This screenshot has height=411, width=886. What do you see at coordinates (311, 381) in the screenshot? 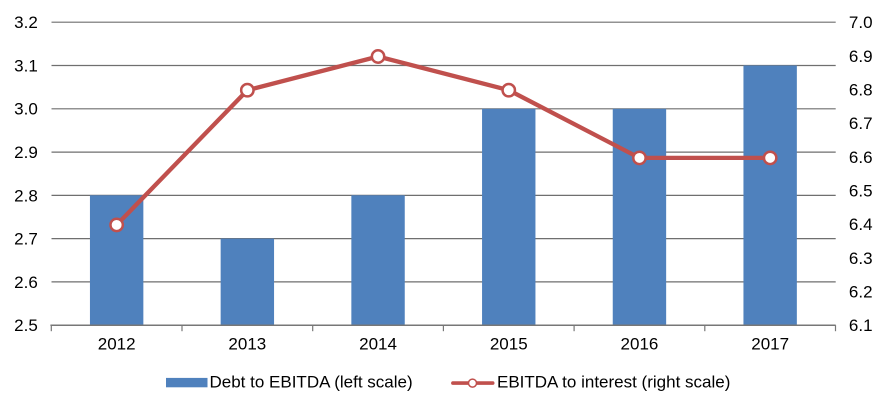
I see `svg-text: Debt to EBITDA (left scale)` at bounding box center [311, 381].